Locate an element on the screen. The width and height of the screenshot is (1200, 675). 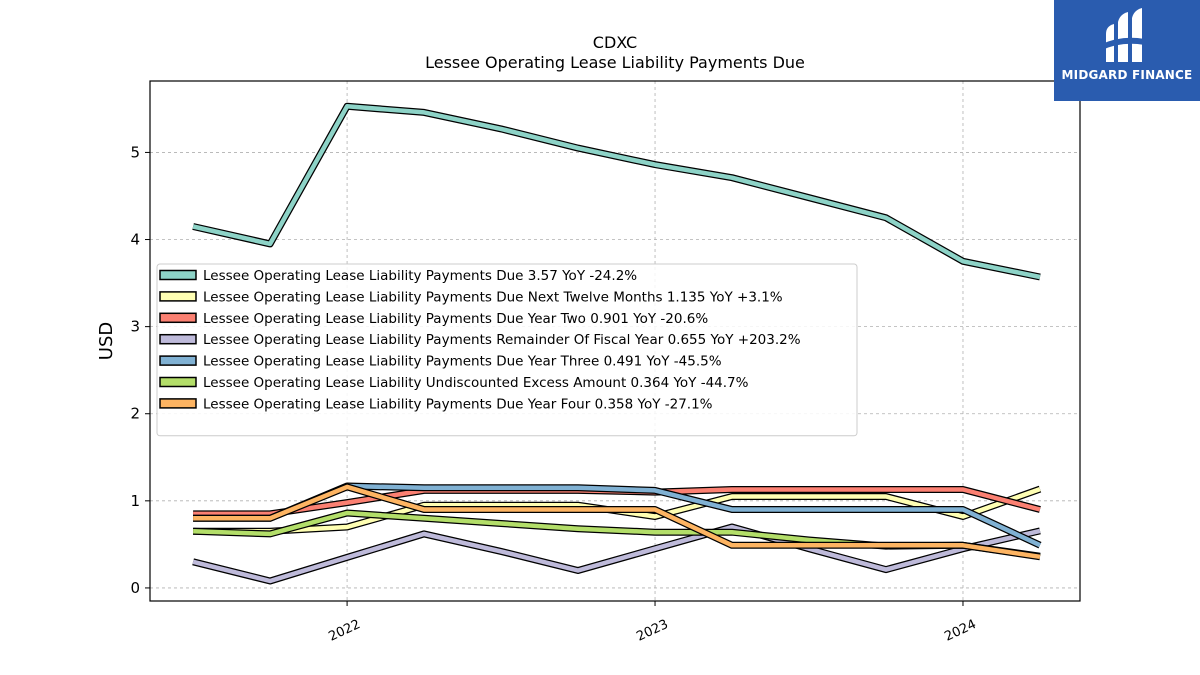
logo-mark-icon is located at coordinates (1126, 35).